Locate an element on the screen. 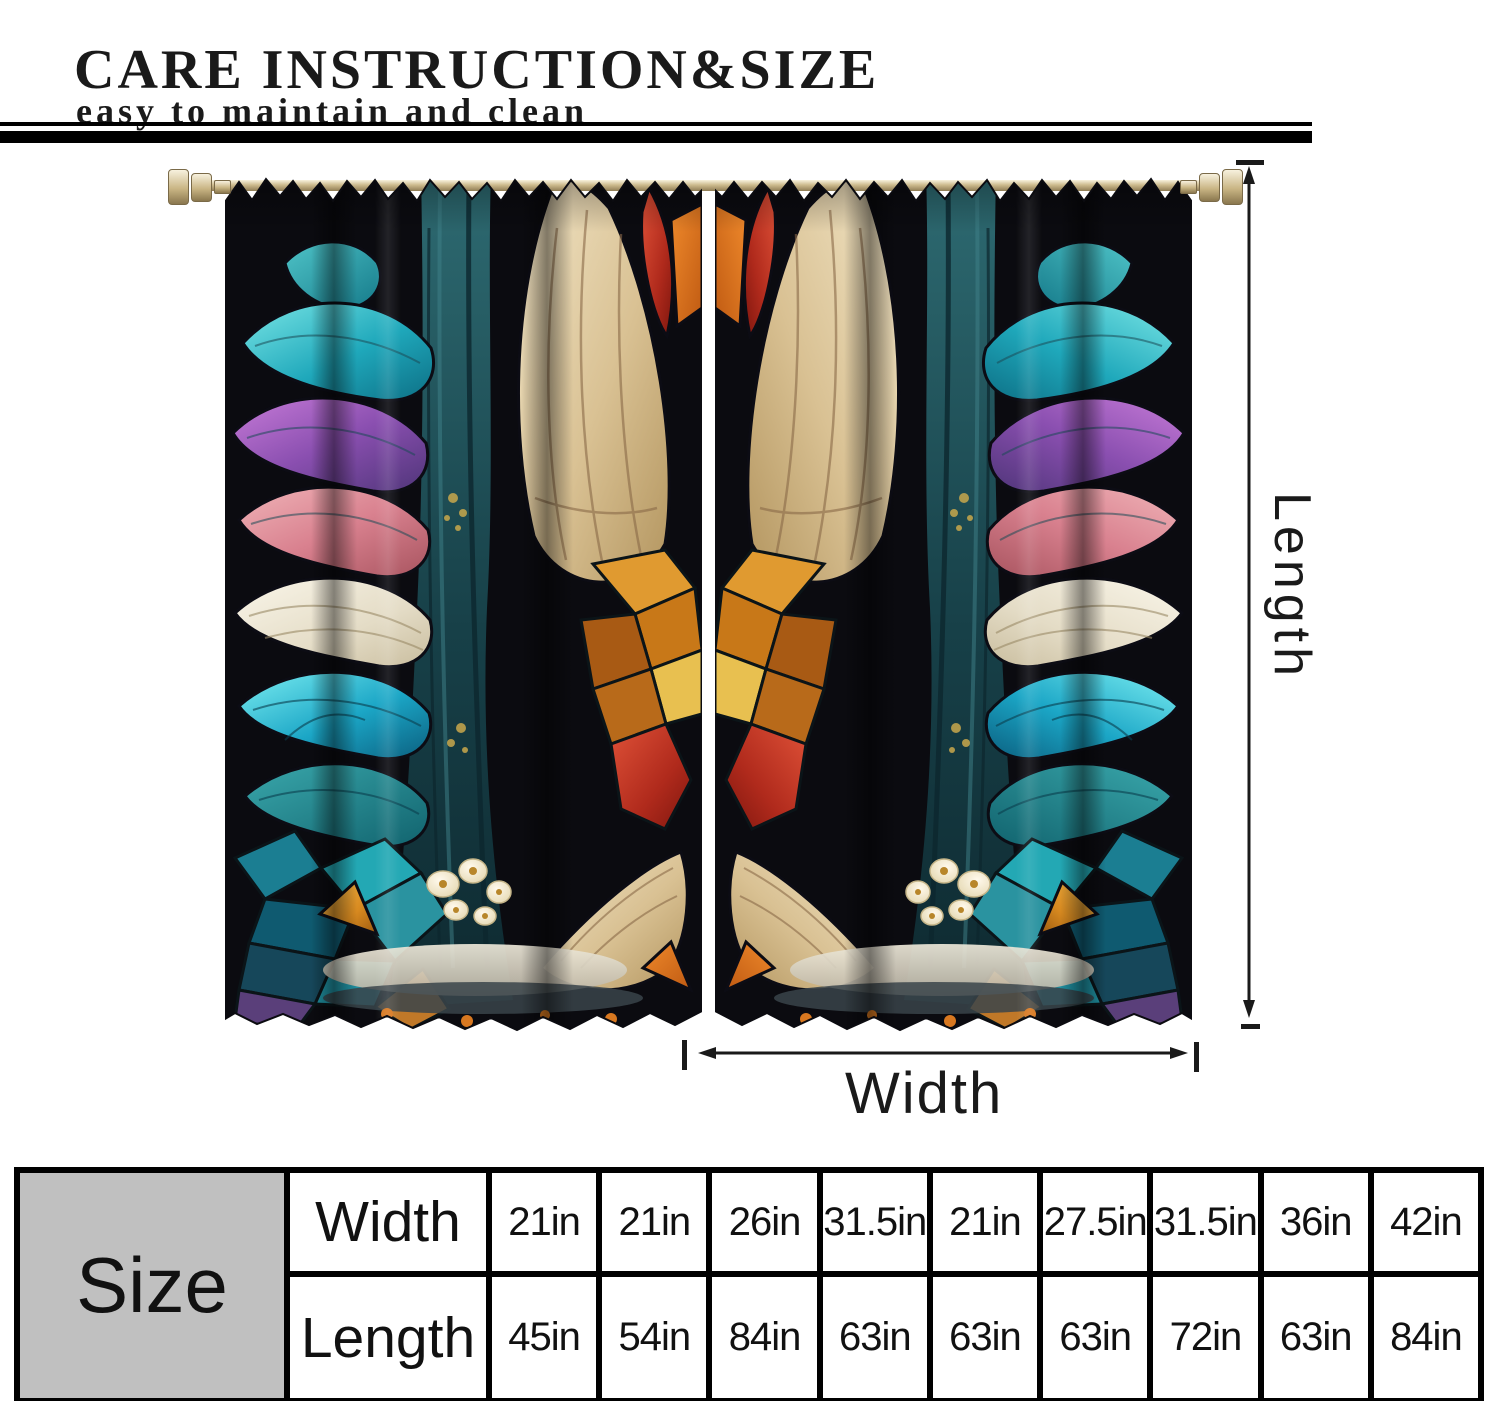 Image resolution: width=1500 pixels, height=1401 pixels. length-value-cell: 54in is located at coordinates (654, 1336).